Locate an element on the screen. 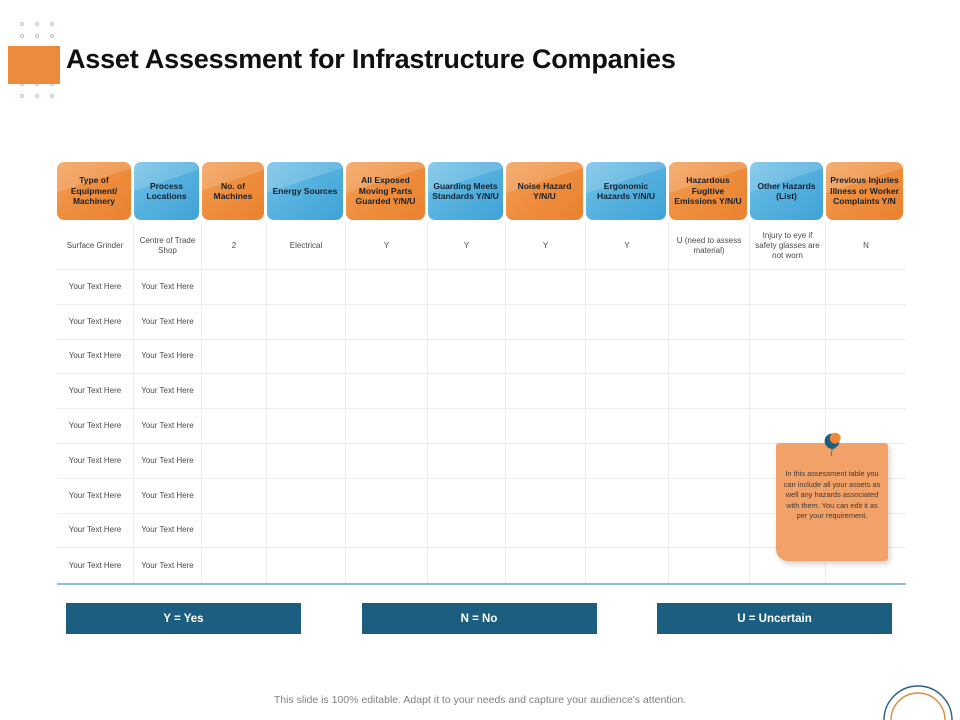 The image size is (960, 720). table-cell: Centre of Trade Shop is located at coordinates (168, 246).